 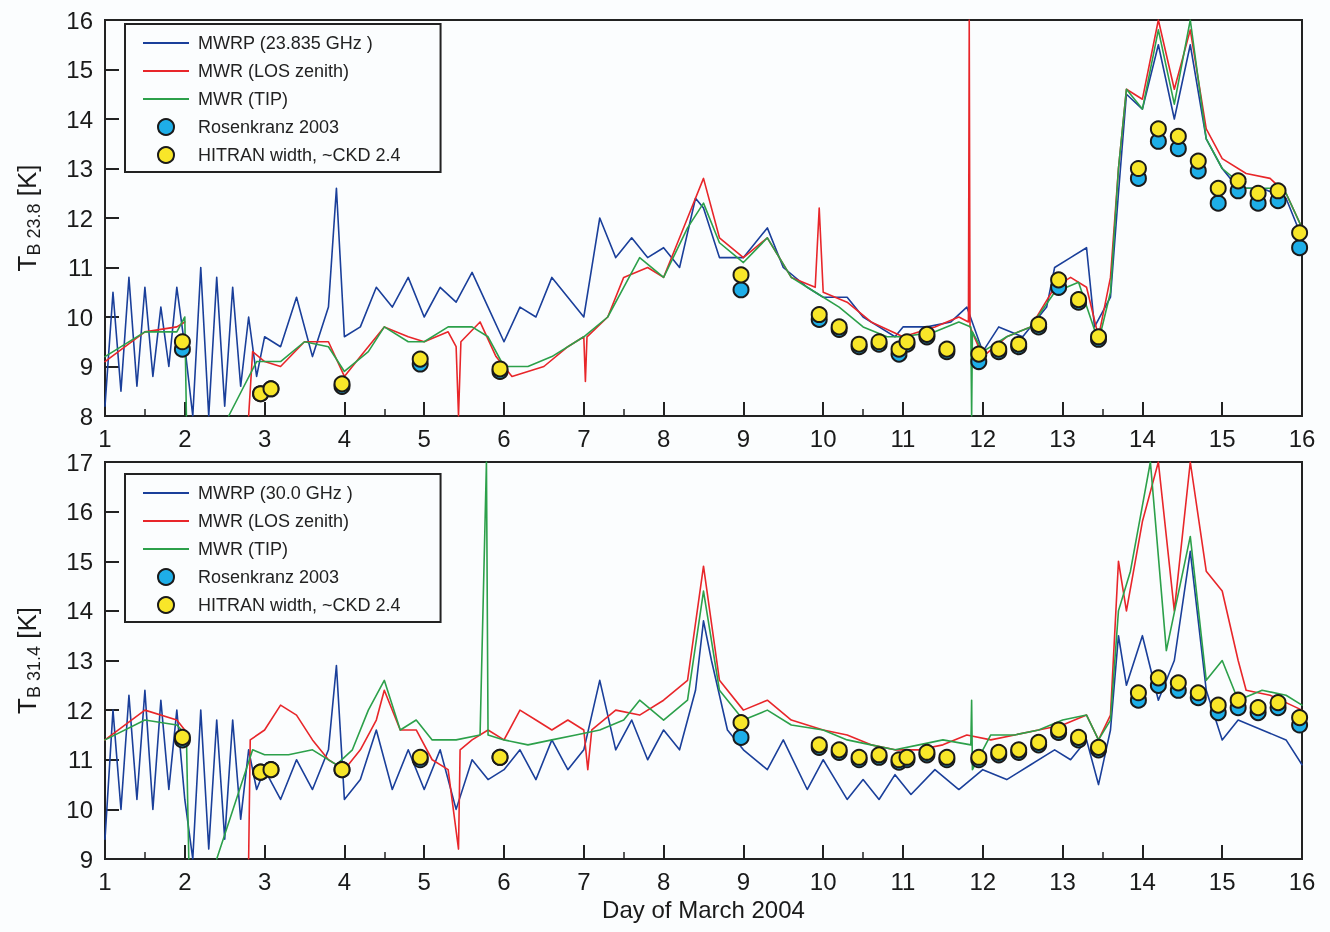 What do you see at coordinates (703, 910) in the screenshot?
I see `x-axis-title: Day of March 2004` at bounding box center [703, 910].